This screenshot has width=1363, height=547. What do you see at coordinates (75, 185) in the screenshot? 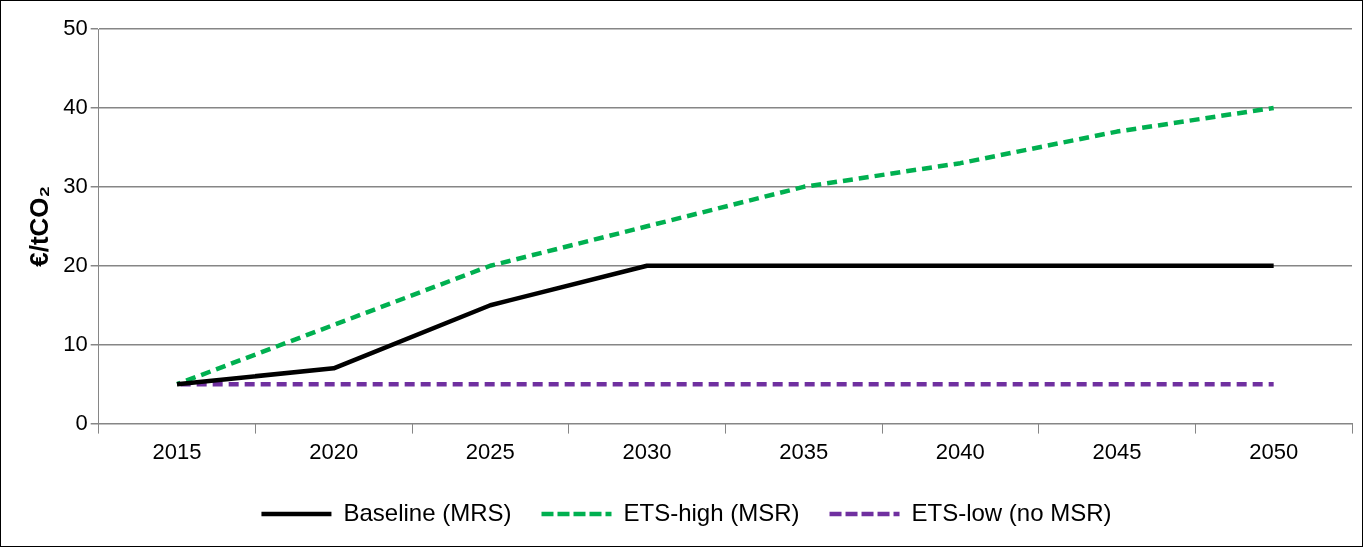
I see `y-tick-label: 30` at bounding box center [75, 185].